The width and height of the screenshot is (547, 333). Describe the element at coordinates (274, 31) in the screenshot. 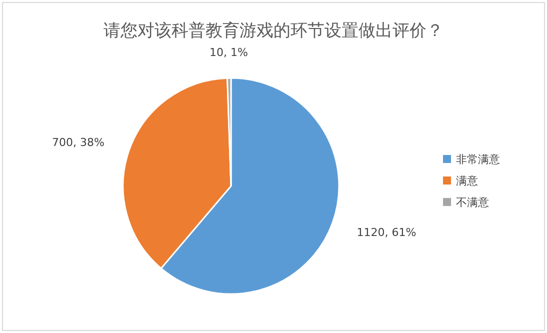

I see `chart-title: 请您对该科普教育游戏的环节设置做出评价？` at that location.